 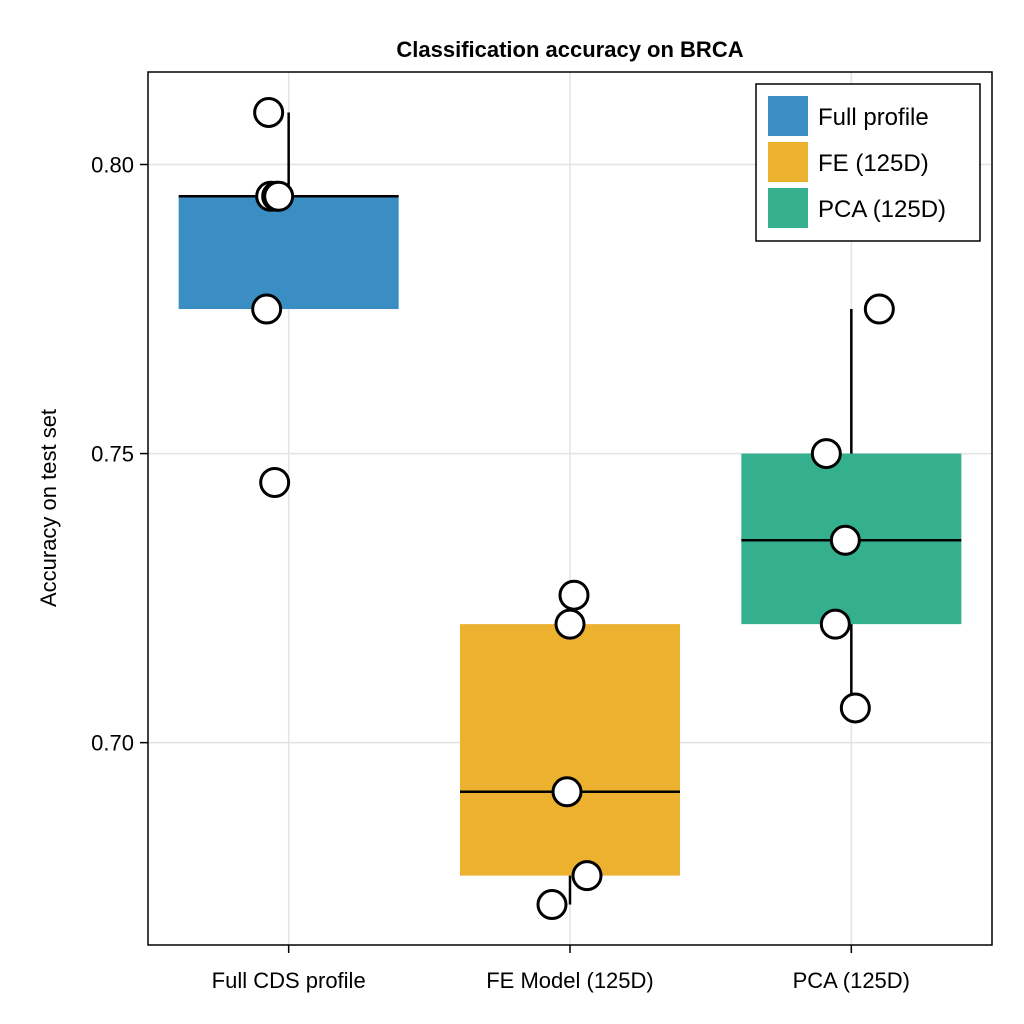 I want to click on legend: Full profile FE (125D) PCA (125D), so click(x=868, y=162).